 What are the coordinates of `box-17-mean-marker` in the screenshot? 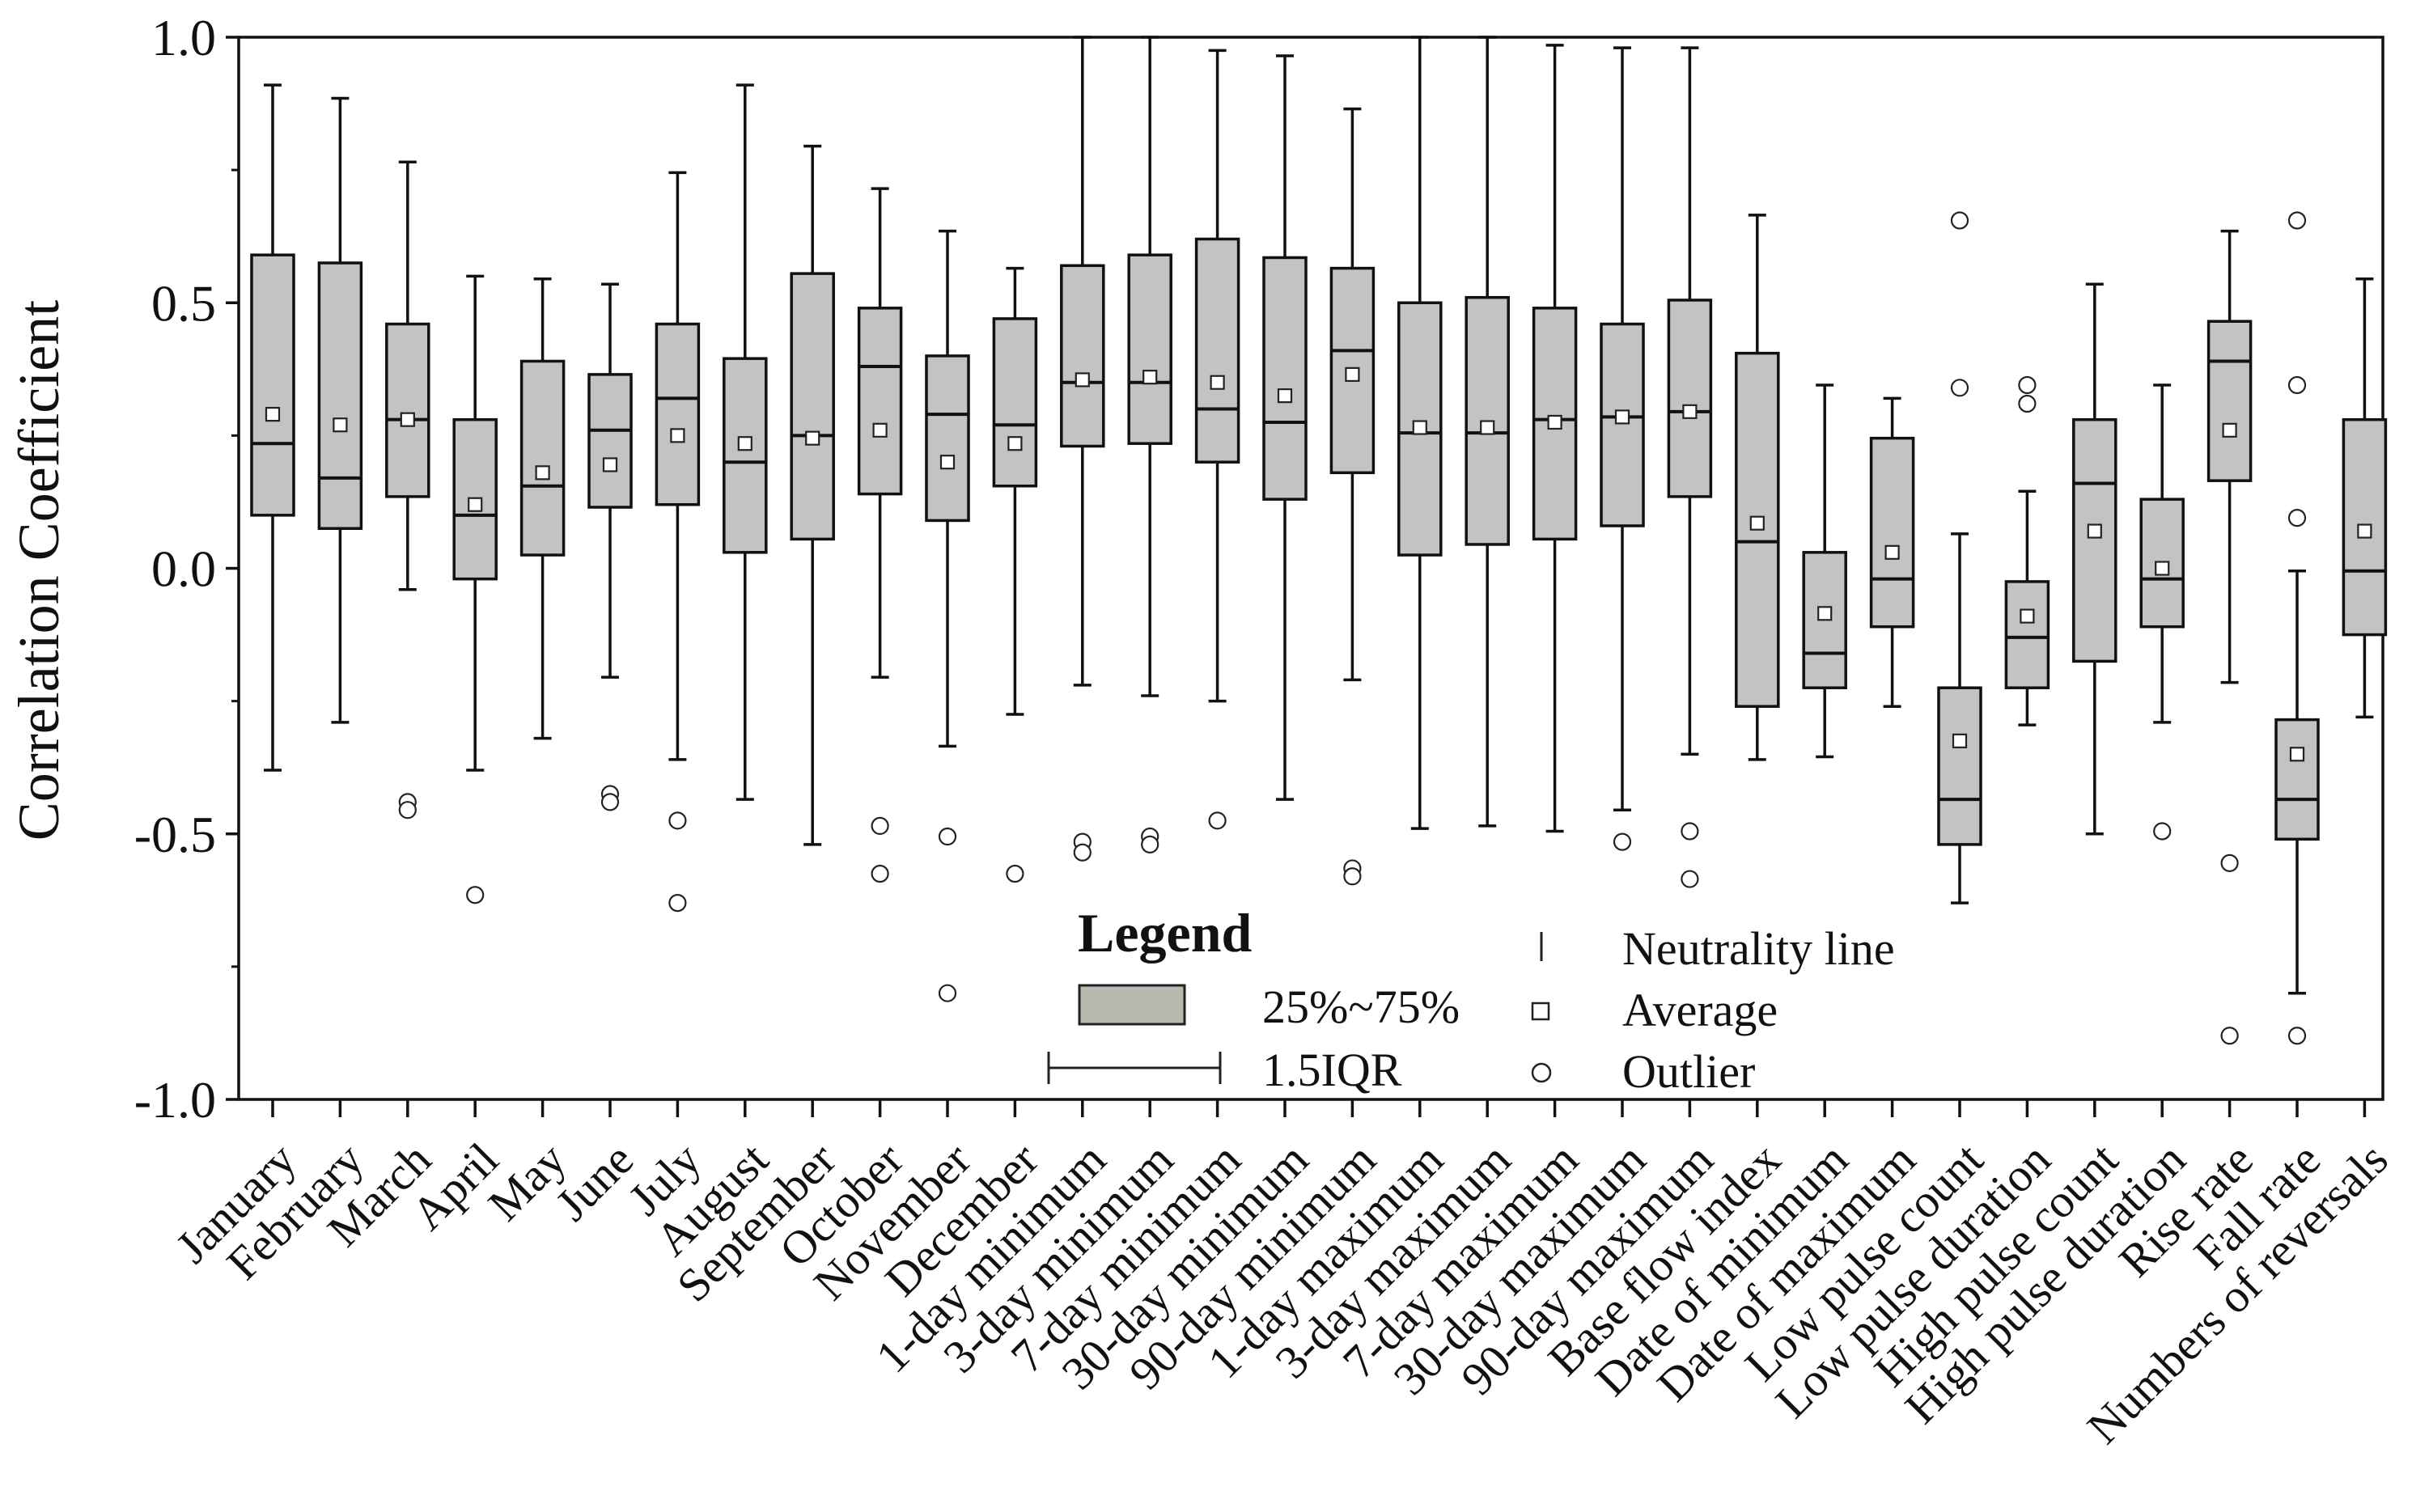 It's located at (1352, 374).